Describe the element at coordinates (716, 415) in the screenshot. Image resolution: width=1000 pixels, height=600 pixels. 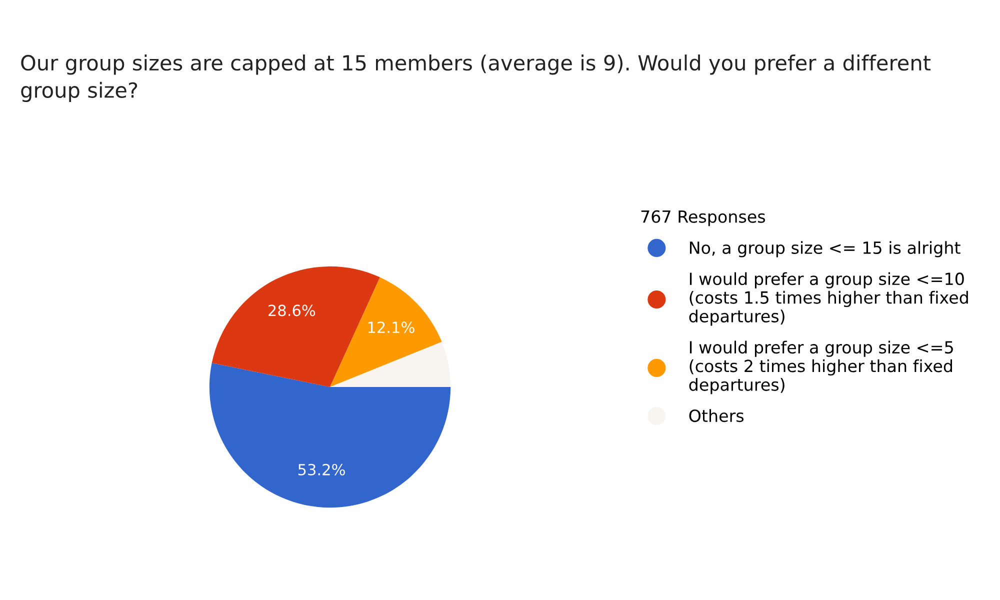
I see `legend-label: Others` at that location.